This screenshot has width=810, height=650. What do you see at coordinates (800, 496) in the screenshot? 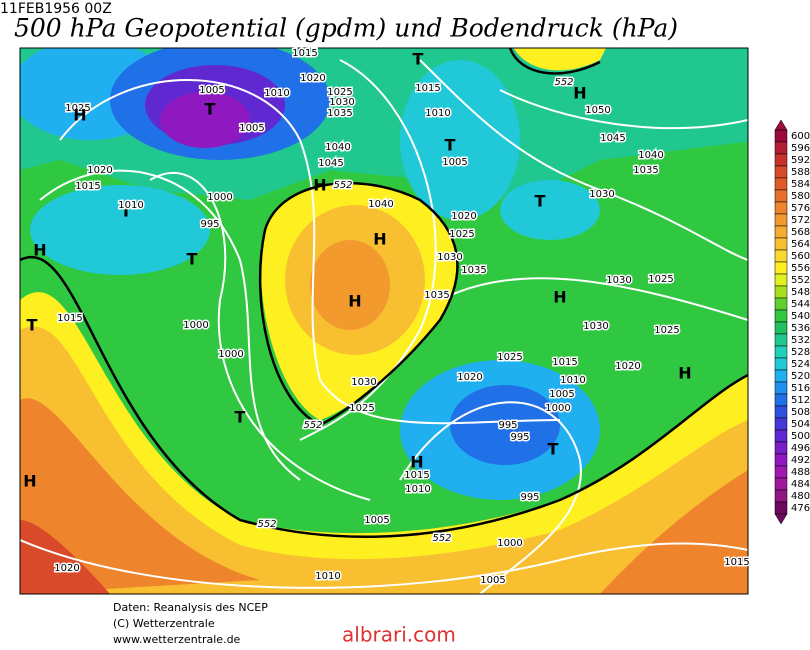
I see `legend-label: 480` at bounding box center [800, 496].